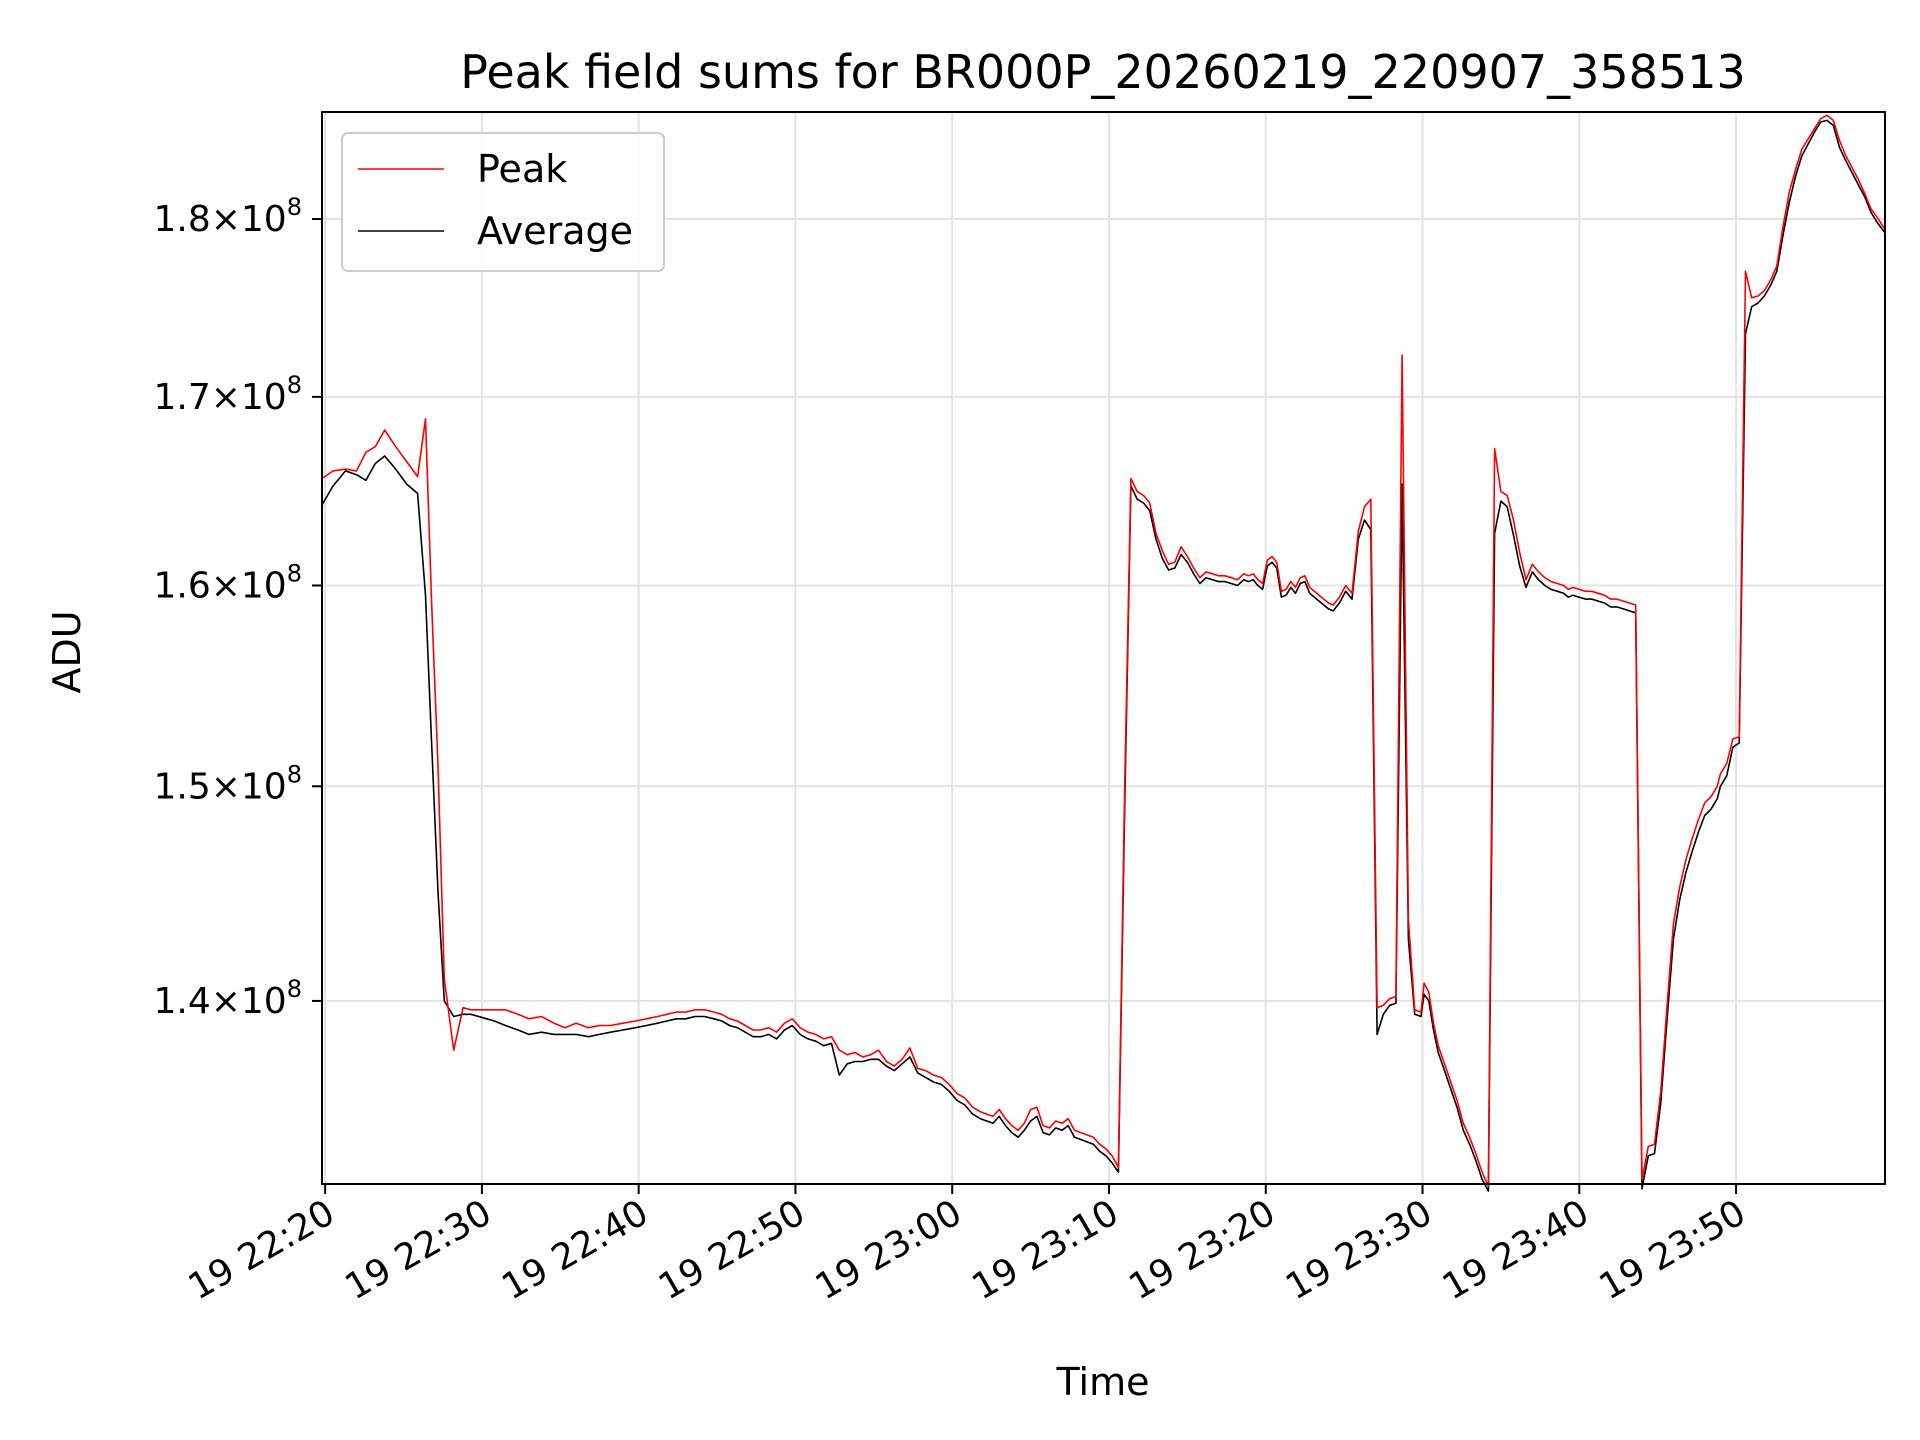 This screenshot has height=1440, width=1920. What do you see at coordinates (181, 1001) in the screenshot?
I see `y-tick-mantissa: 1.4` at bounding box center [181, 1001].